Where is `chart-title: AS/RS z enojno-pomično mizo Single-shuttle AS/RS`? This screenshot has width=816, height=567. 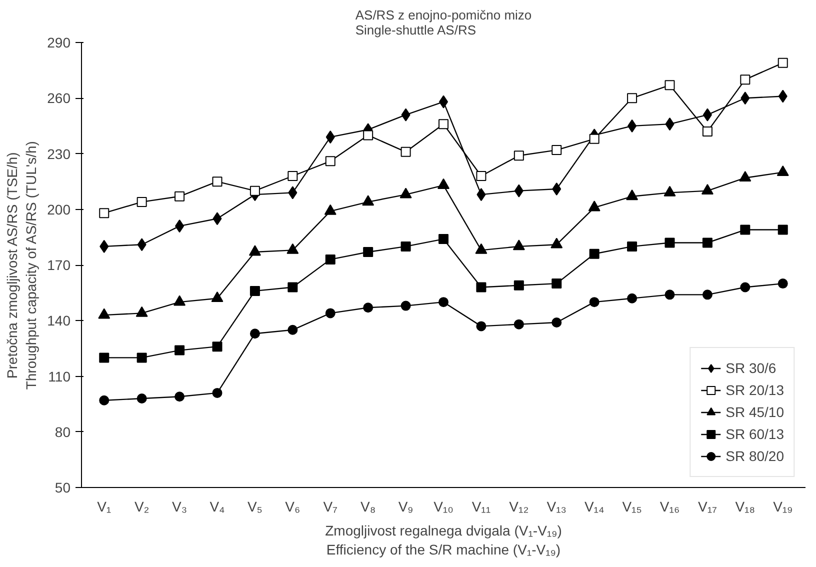
chart-title: AS/RS z enojno-pomično mizo Single-shuttle AS/RS is located at coordinates (443, 23).